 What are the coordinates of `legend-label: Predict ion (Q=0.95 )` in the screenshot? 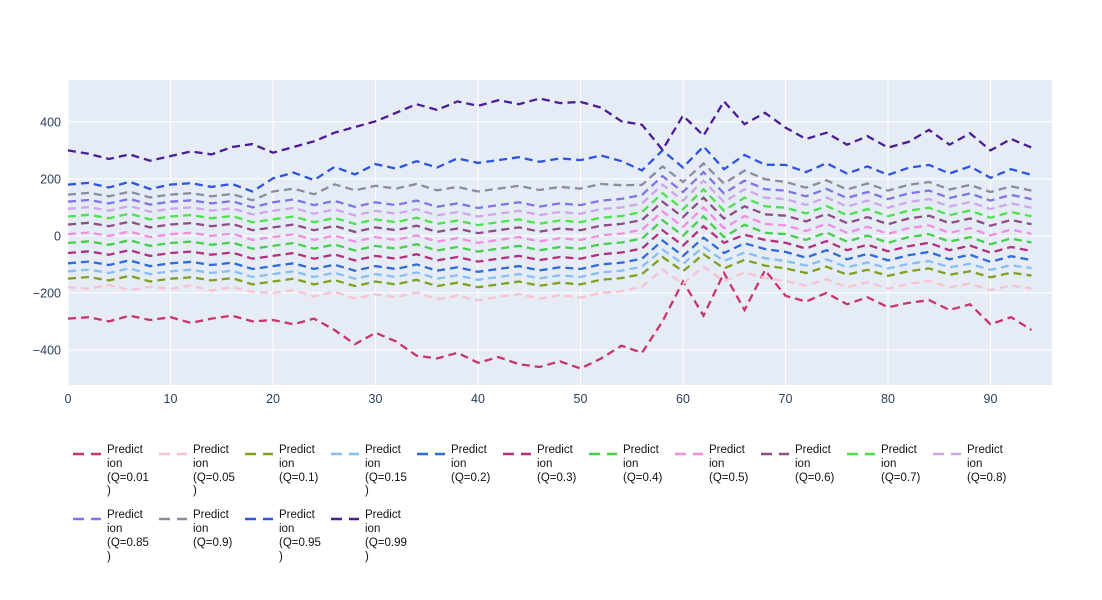 It's located at (300, 536).